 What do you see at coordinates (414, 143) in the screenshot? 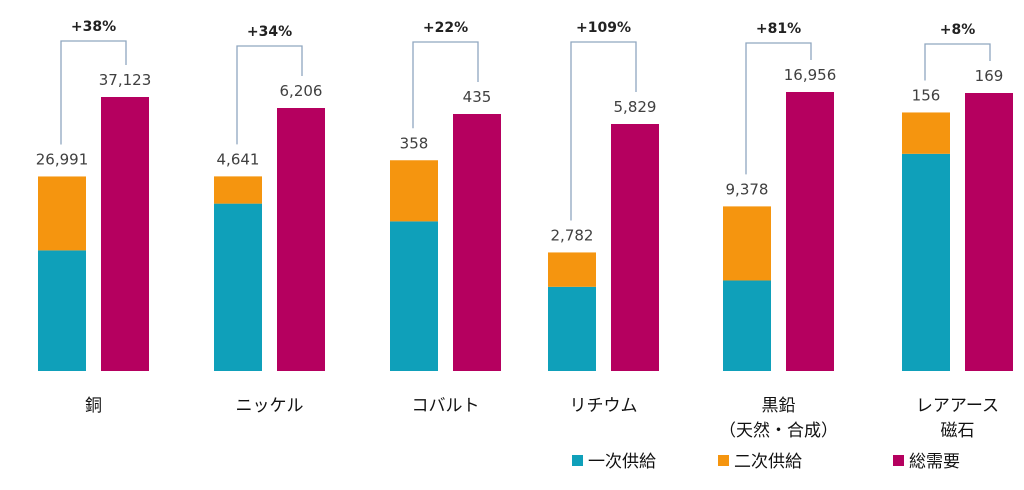
I see `supply-value-label: 358` at bounding box center [414, 143].